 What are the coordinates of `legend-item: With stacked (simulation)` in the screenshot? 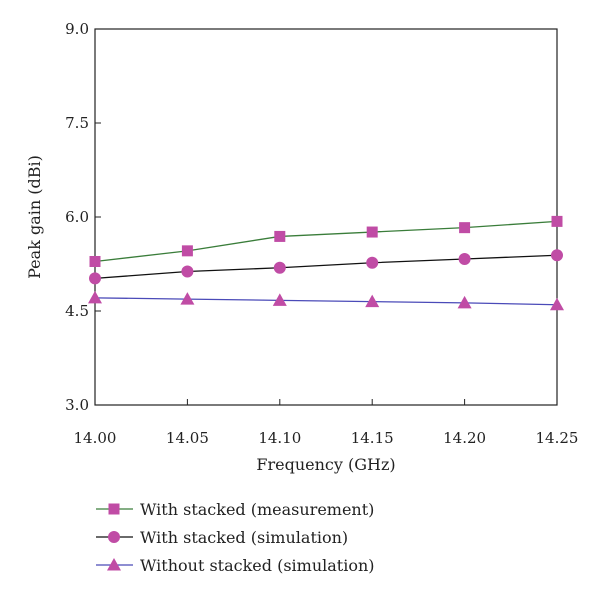 It's located at (222, 537).